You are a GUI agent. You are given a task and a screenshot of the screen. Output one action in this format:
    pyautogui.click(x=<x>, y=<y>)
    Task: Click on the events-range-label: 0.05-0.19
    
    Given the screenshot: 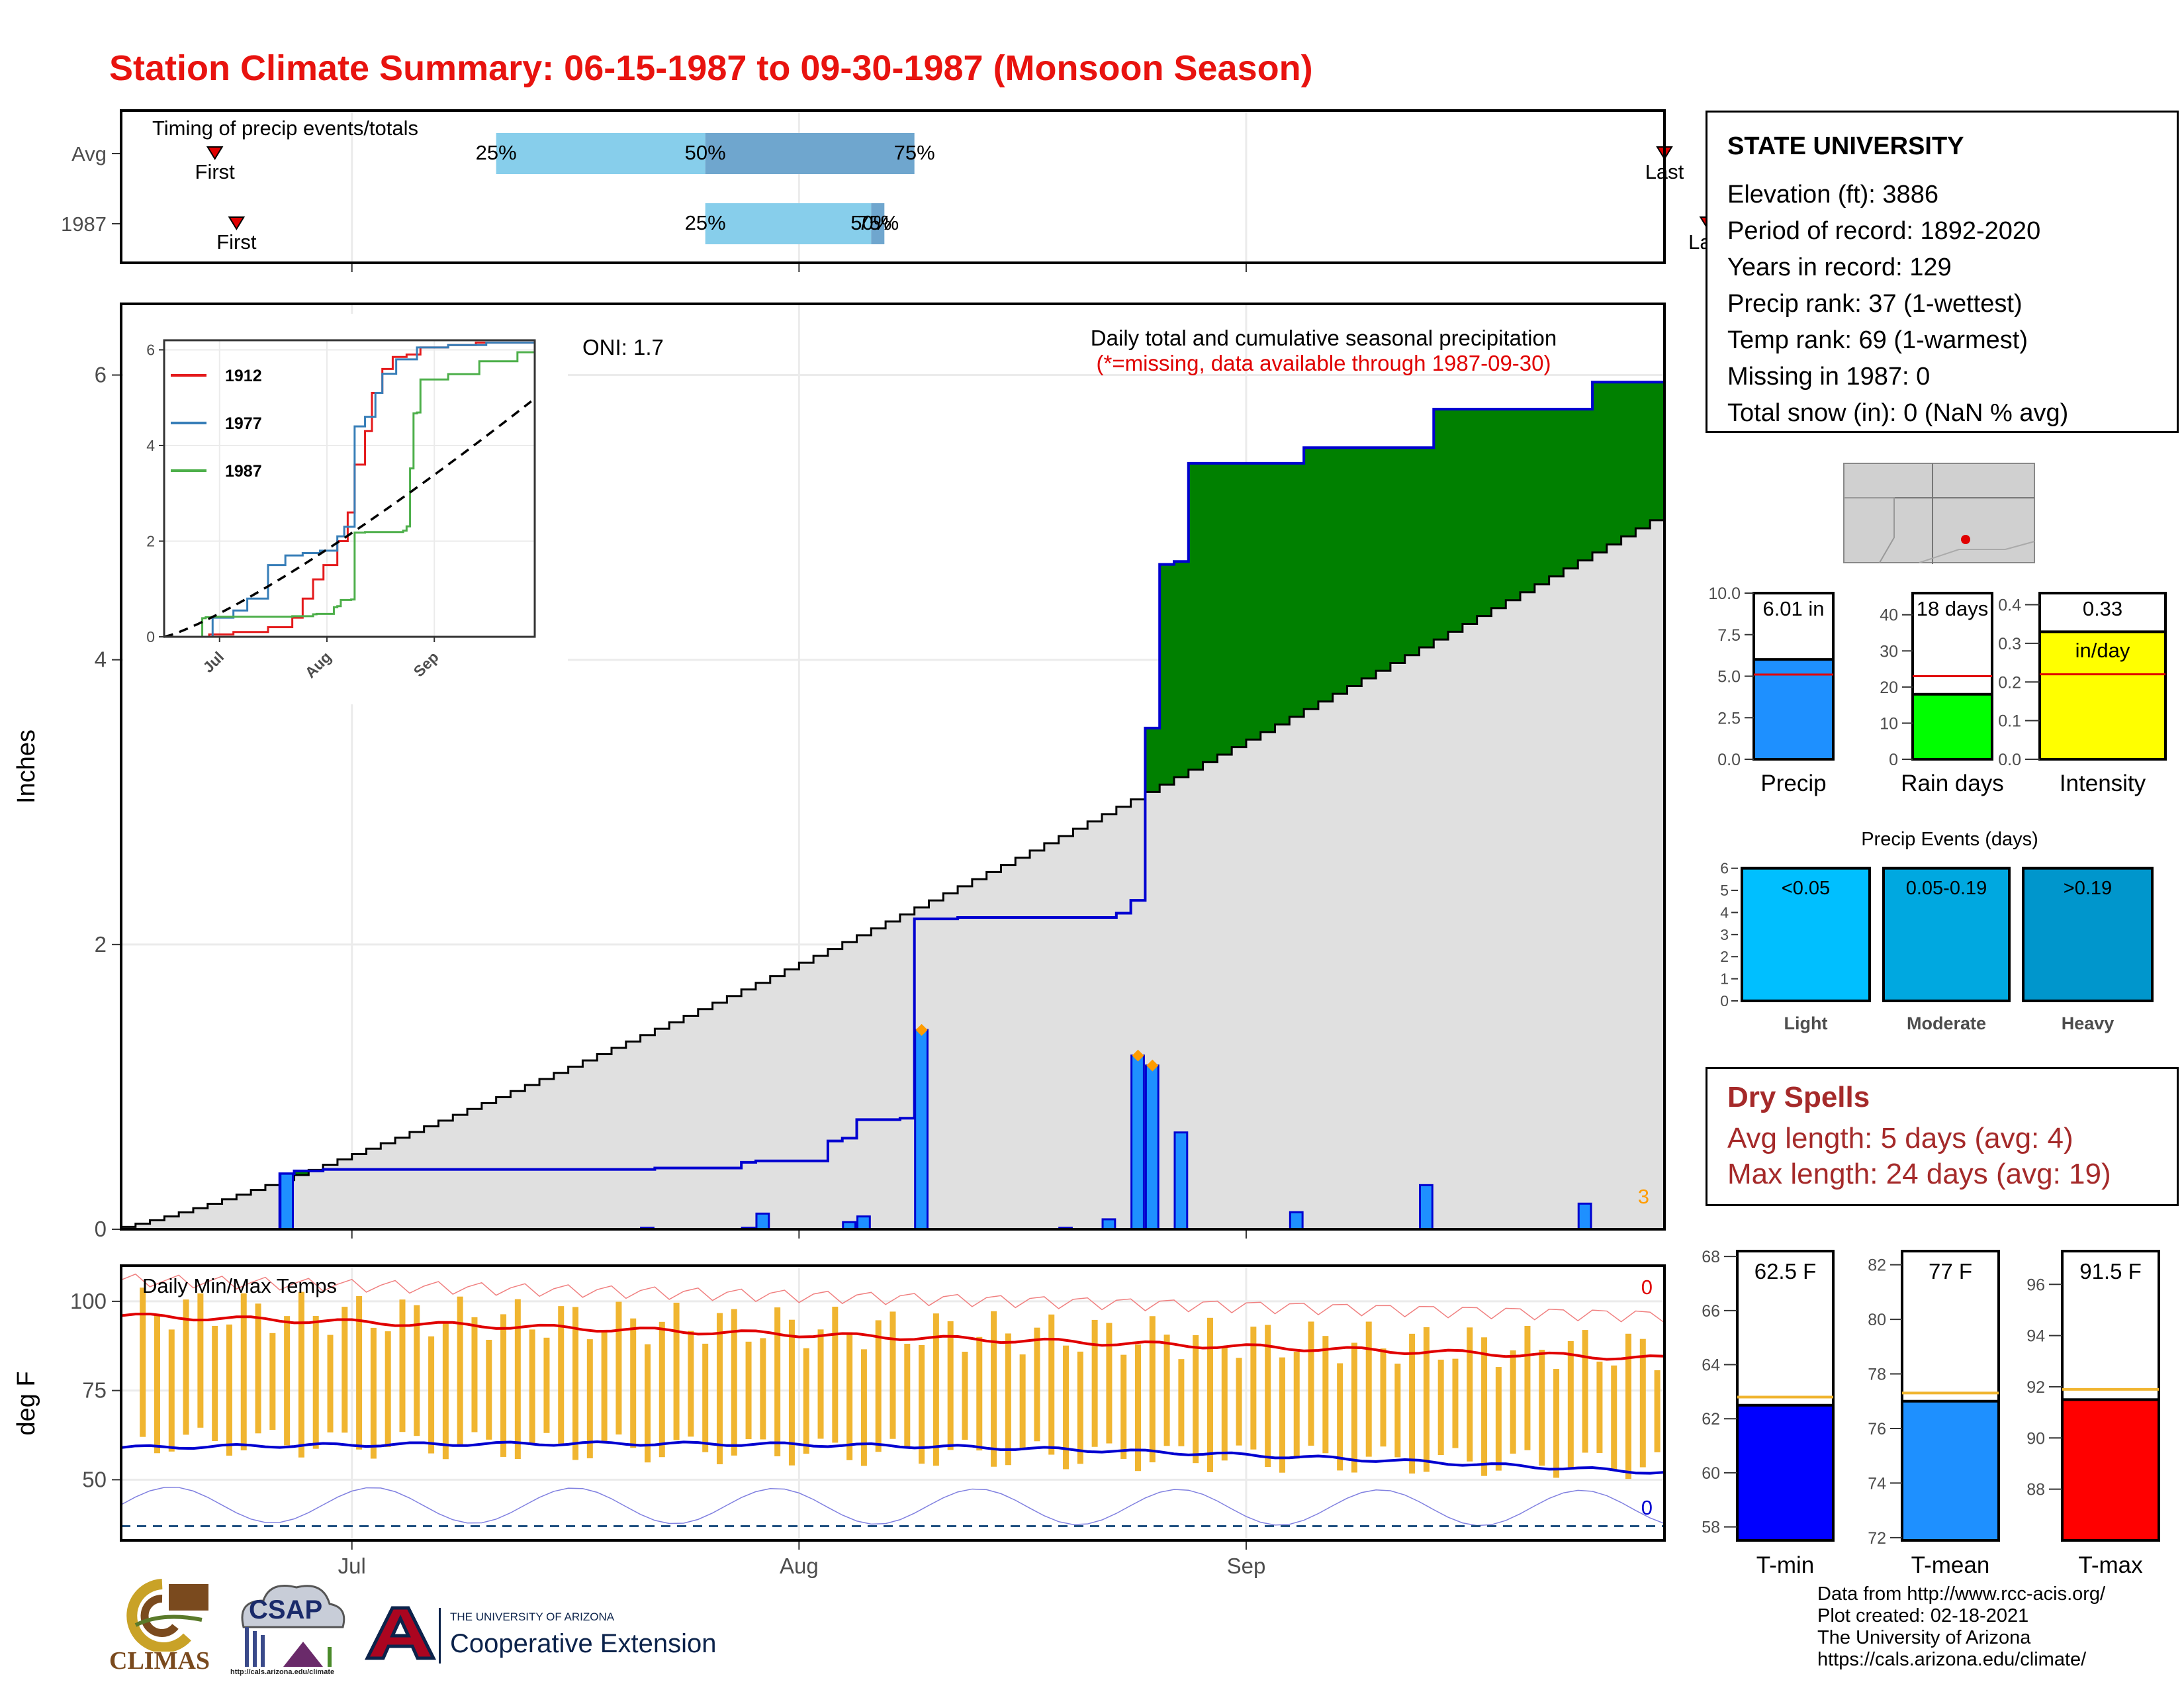 What is the action you would take?
    pyautogui.click(x=1946, y=888)
    